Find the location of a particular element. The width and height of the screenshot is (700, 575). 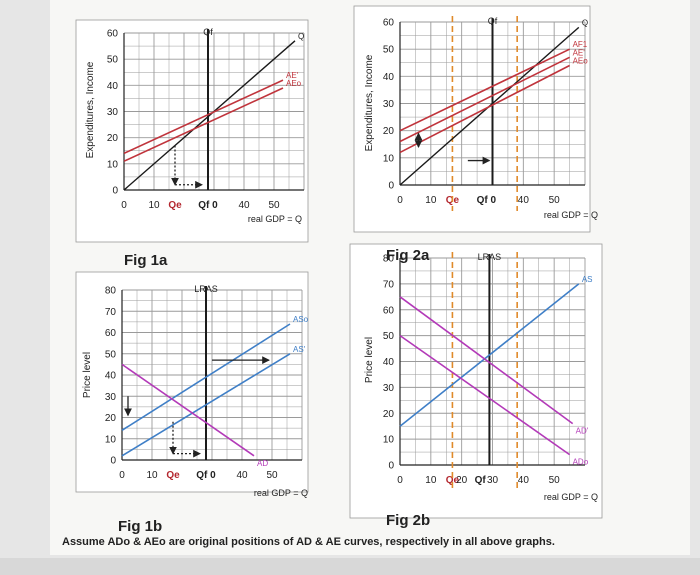

fig1a-y-tick-label: 0 is located at coordinates (115, 191).